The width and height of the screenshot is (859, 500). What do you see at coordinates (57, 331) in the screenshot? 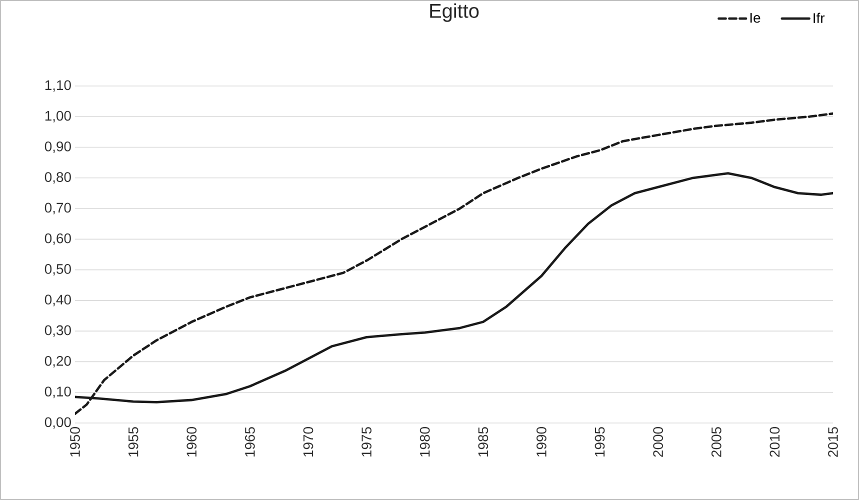
I see `y-tick-label: 0,30` at bounding box center [57, 331].